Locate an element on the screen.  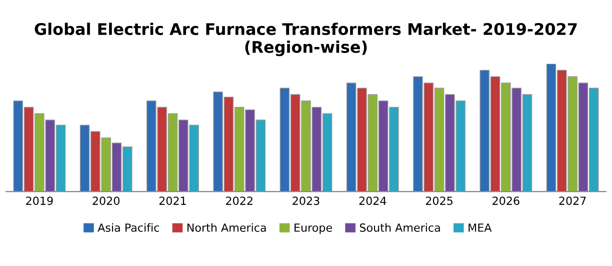
chart-title: Global Electric Arc Furnace Transformers Market- 2019-2027 (Region-wise) is located at coordinates (305, 39).